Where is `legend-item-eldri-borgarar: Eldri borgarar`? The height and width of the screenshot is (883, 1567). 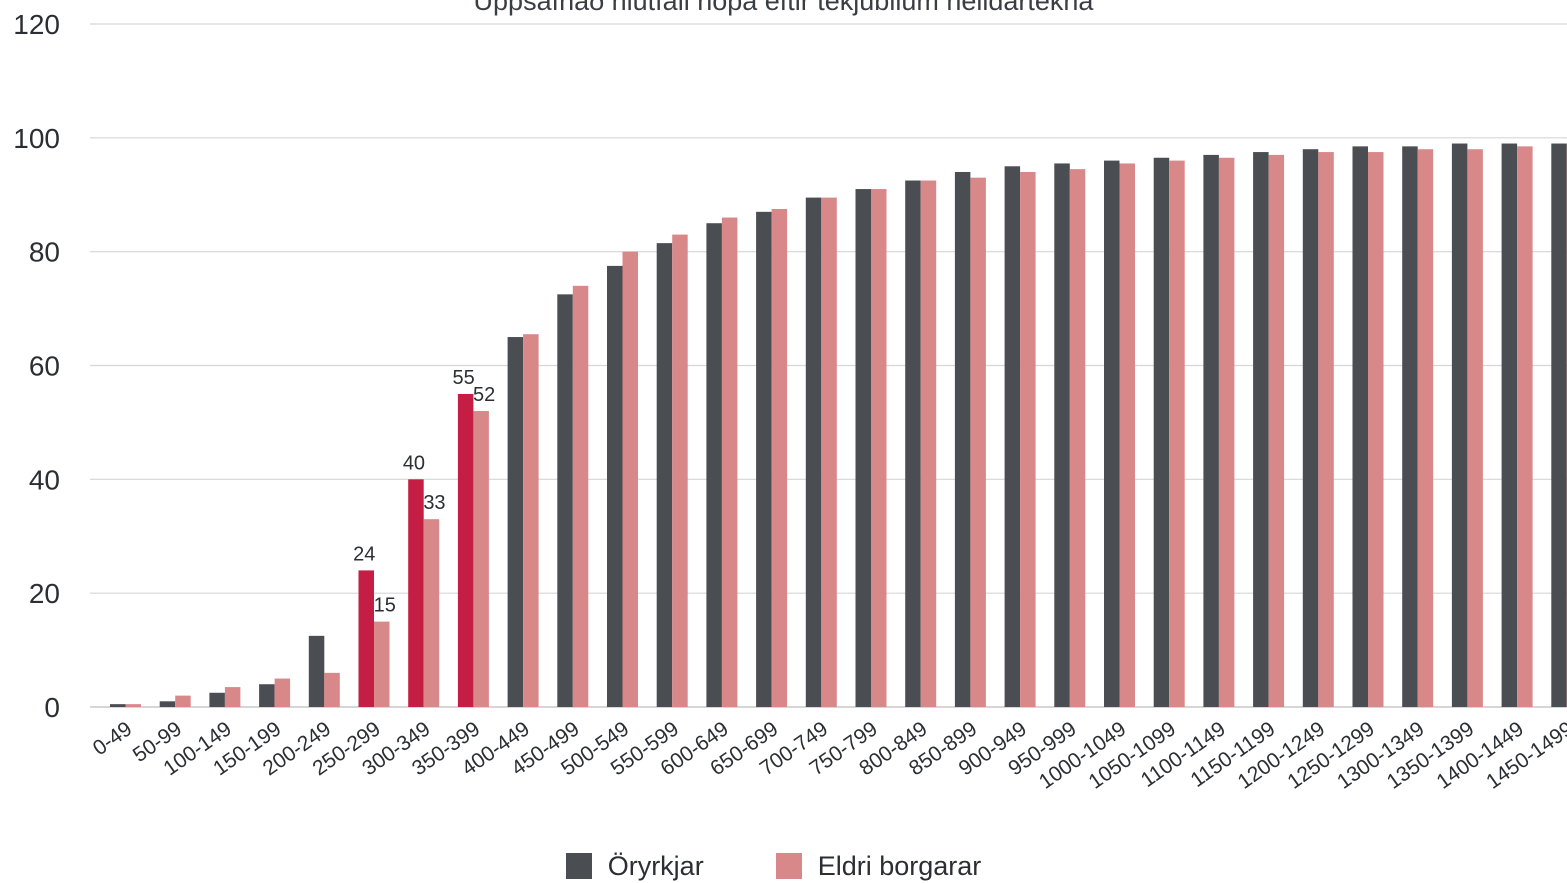
legend-item-eldri-borgarar: Eldri borgarar is located at coordinates (878, 865).